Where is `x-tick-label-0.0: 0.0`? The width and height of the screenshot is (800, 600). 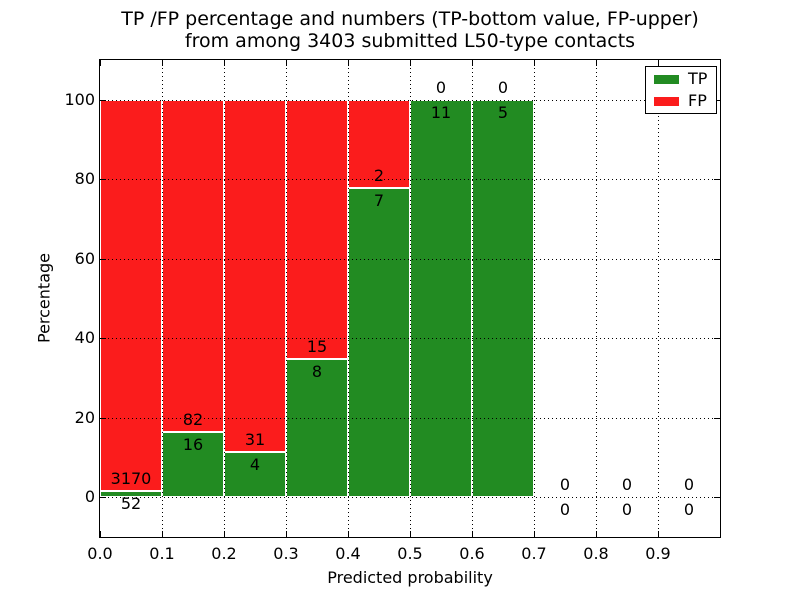
x-tick-label-0.0: 0.0 is located at coordinates (100, 553).